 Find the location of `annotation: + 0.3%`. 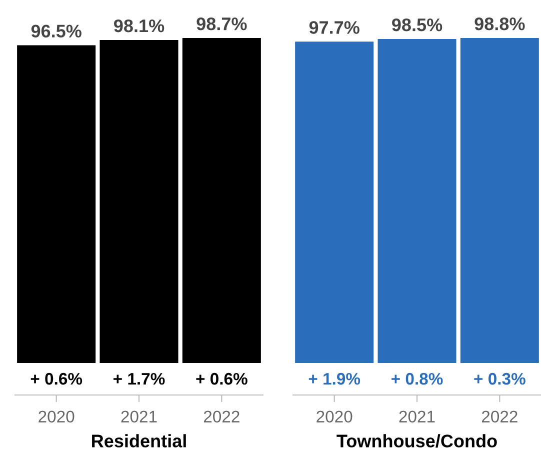

annotation: + 0.3% is located at coordinates (500, 378).